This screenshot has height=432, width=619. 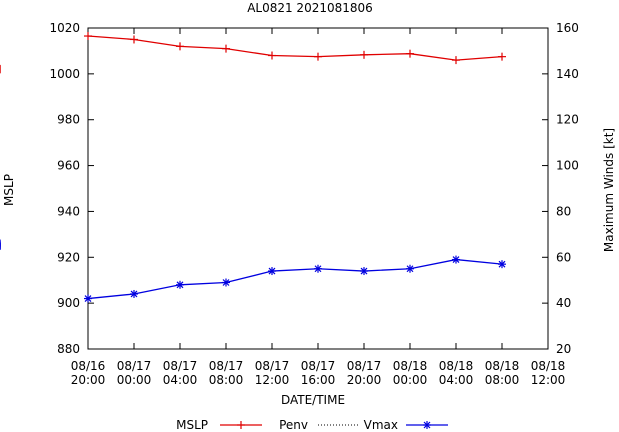 What do you see at coordinates (313, 400) in the screenshot?
I see `x-axis-label: DATE/TIME` at bounding box center [313, 400].